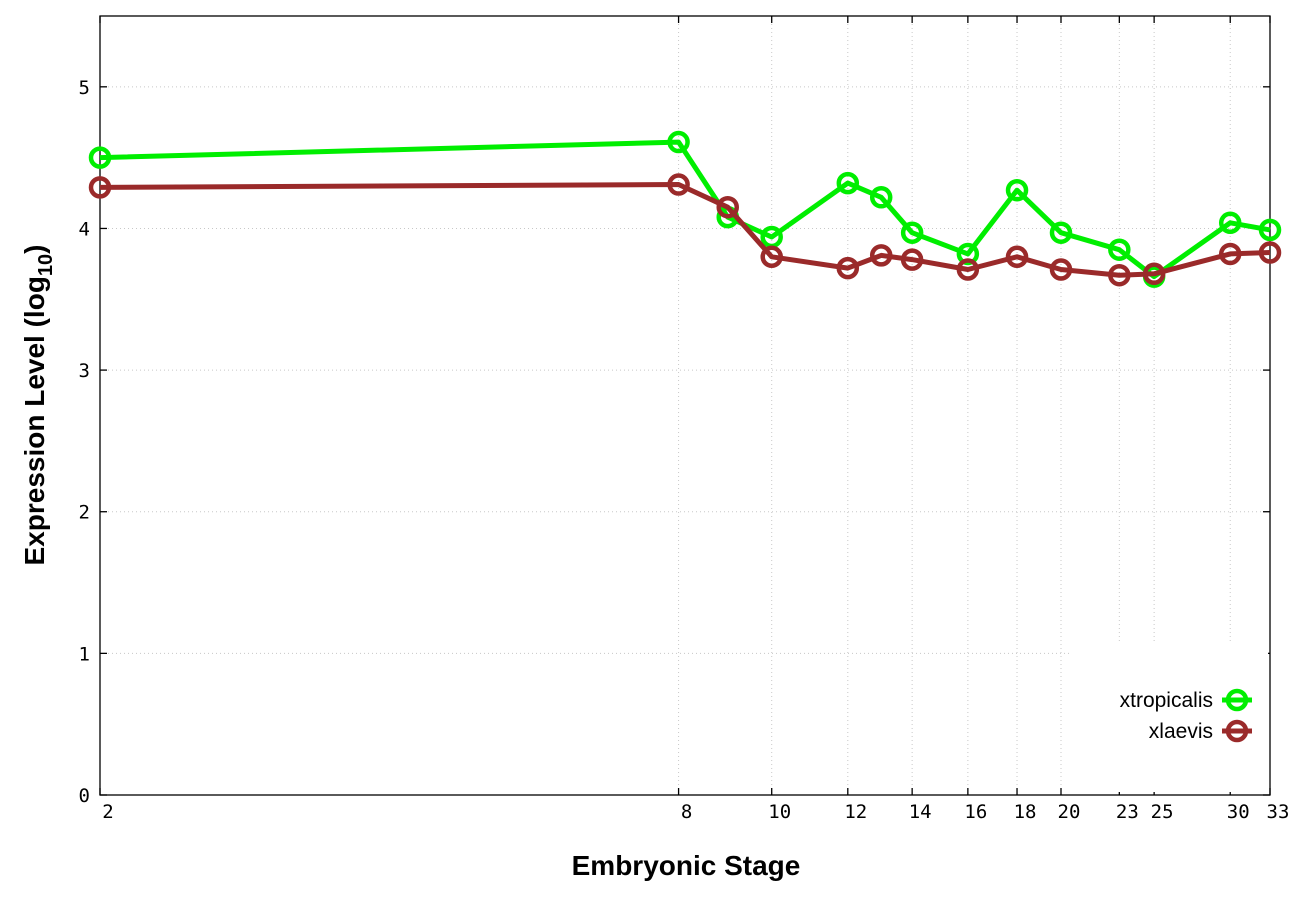  Describe the element at coordinates (1181, 731) in the screenshot. I see `legend-label: xlaevis` at that location.